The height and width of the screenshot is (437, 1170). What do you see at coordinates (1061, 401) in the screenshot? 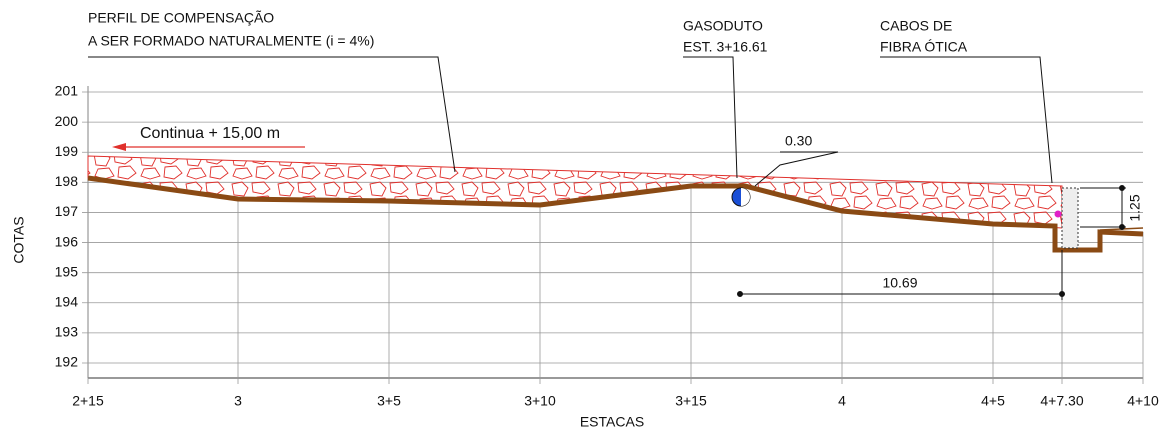
I see `x-tick-label: 4+7.30` at bounding box center [1061, 401].